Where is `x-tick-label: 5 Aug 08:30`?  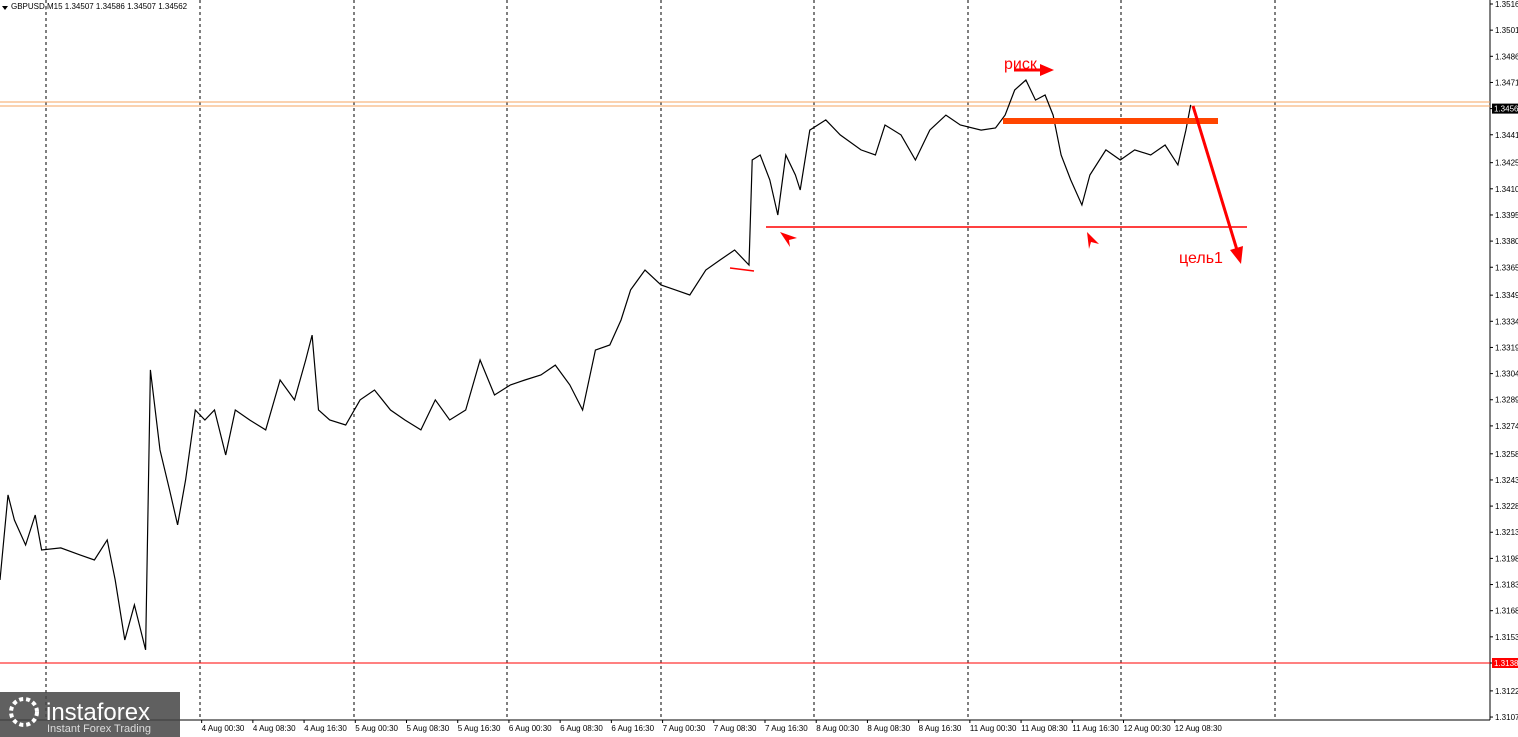
x-tick-label: 5 Aug 08:30 is located at coordinates (428, 728).